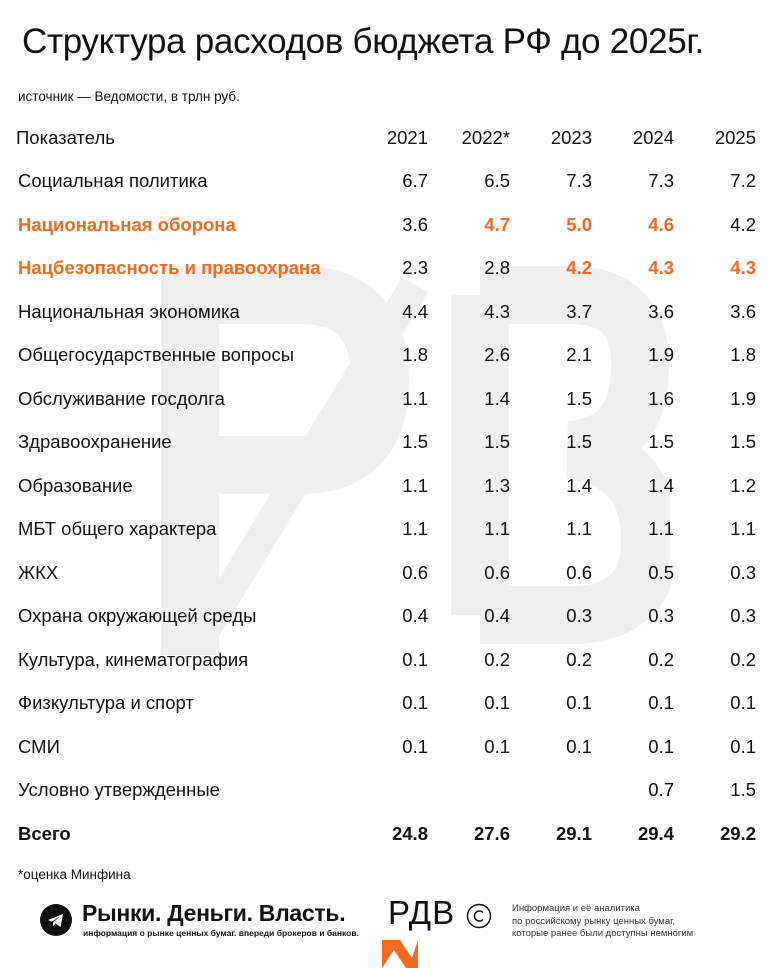  What do you see at coordinates (56, 920) in the screenshot?
I see `telegram-icon` at bounding box center [56, 920].